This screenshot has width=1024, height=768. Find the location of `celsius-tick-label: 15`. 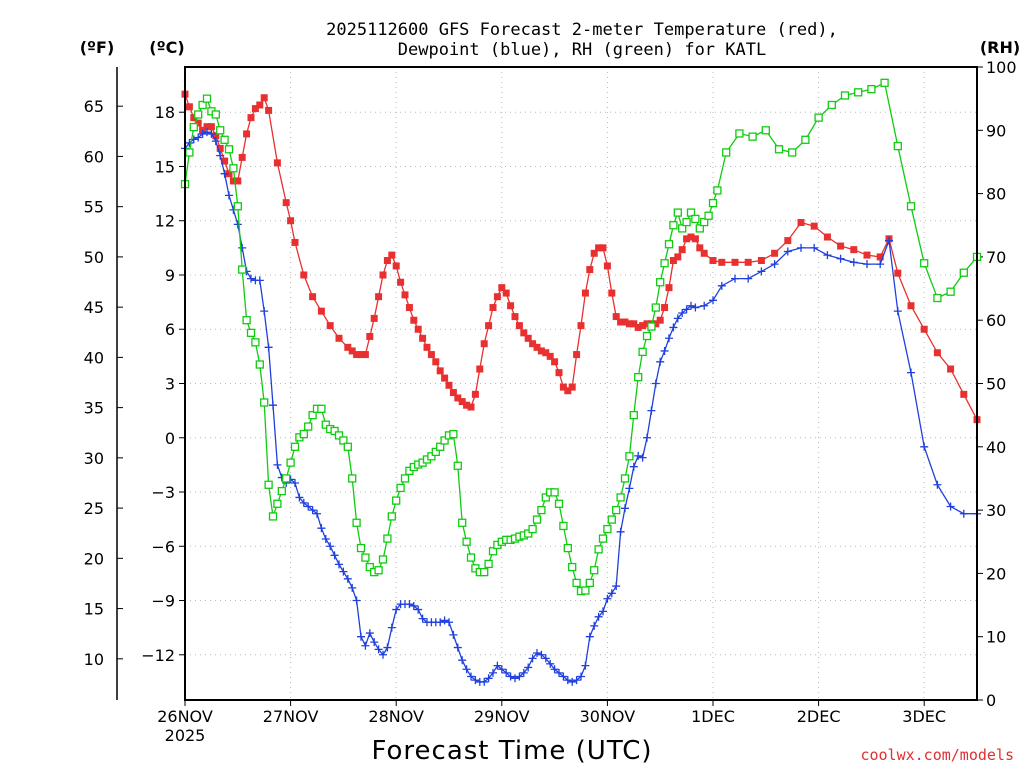

celsius-tick-label: 15 is located at coordinates (165, 166).